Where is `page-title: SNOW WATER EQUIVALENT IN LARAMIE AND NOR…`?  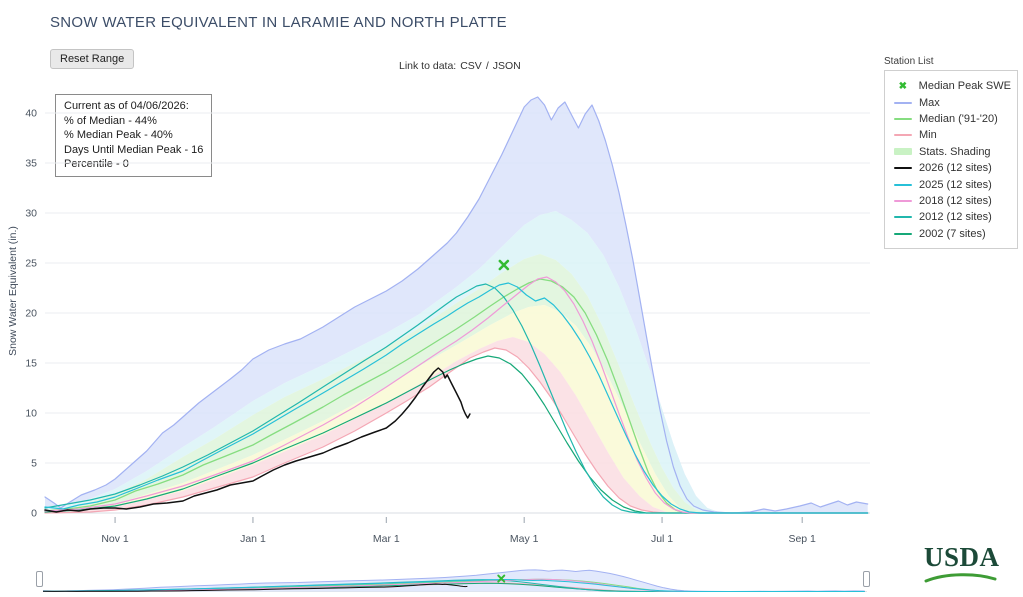
page-title: SNOW WATER EQUIVALENT IN LARAMIE AND NOR… is located at coordinates (278, 22).